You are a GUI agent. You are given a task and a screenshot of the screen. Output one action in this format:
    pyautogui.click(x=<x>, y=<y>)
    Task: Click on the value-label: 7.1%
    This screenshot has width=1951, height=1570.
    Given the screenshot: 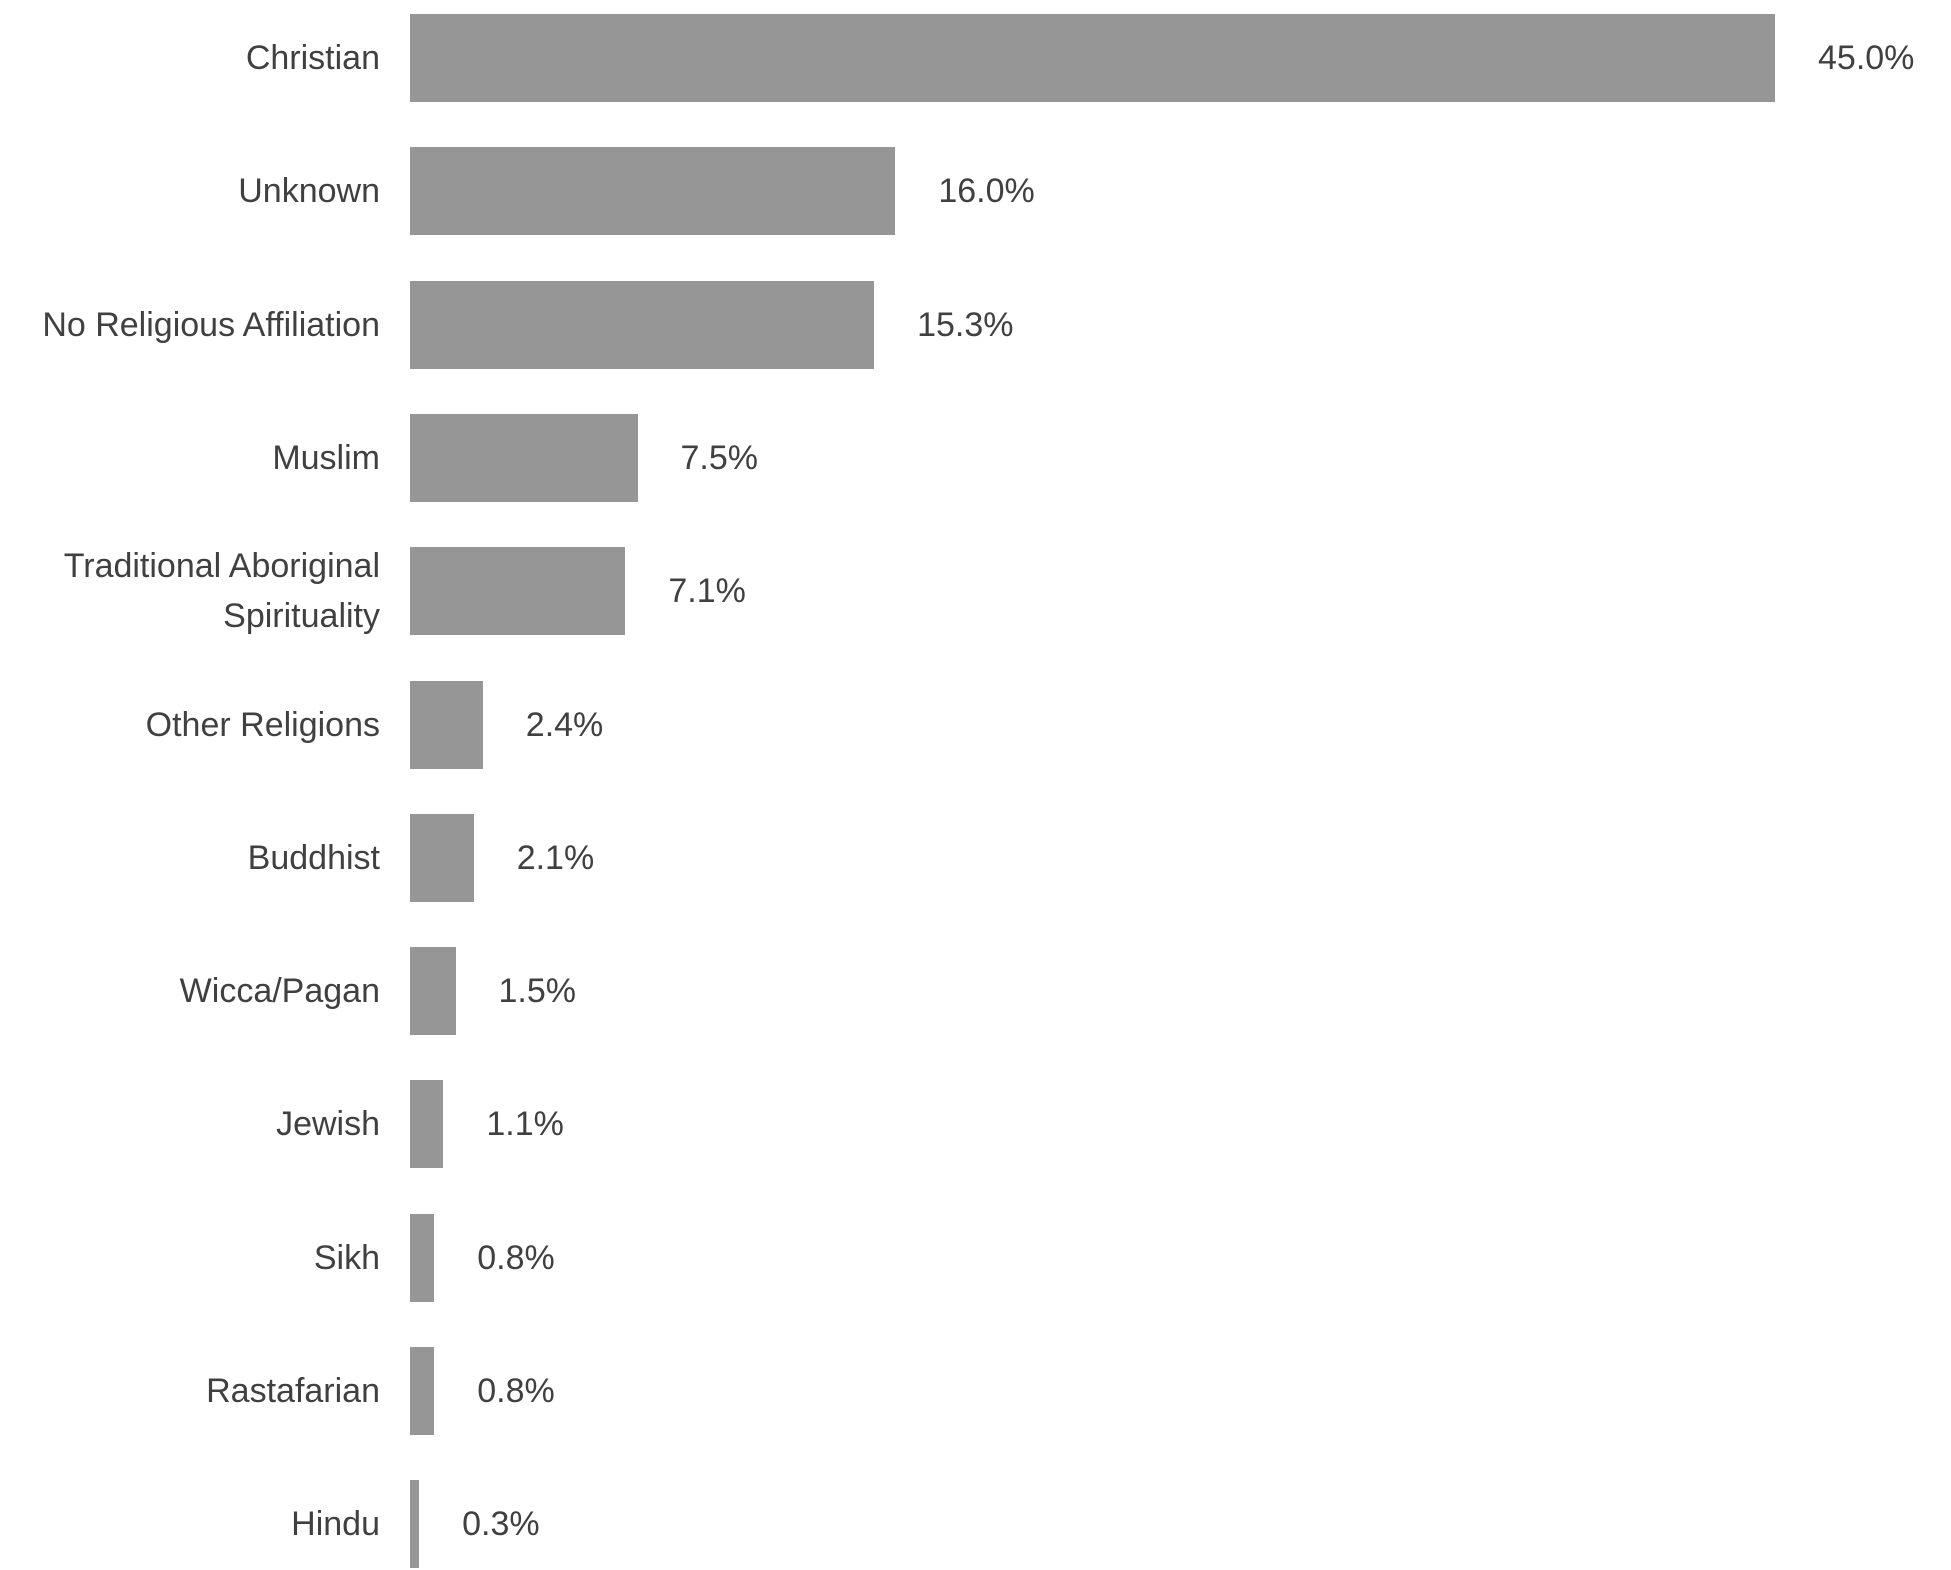 What is the action you would take?
    pyautogui.click(x=707, y=591)
    